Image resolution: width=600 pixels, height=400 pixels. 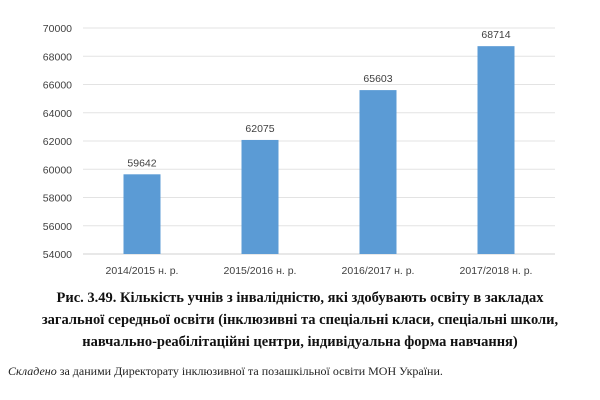 I want to click on data-label: 68714, so click(x=495, y=35).